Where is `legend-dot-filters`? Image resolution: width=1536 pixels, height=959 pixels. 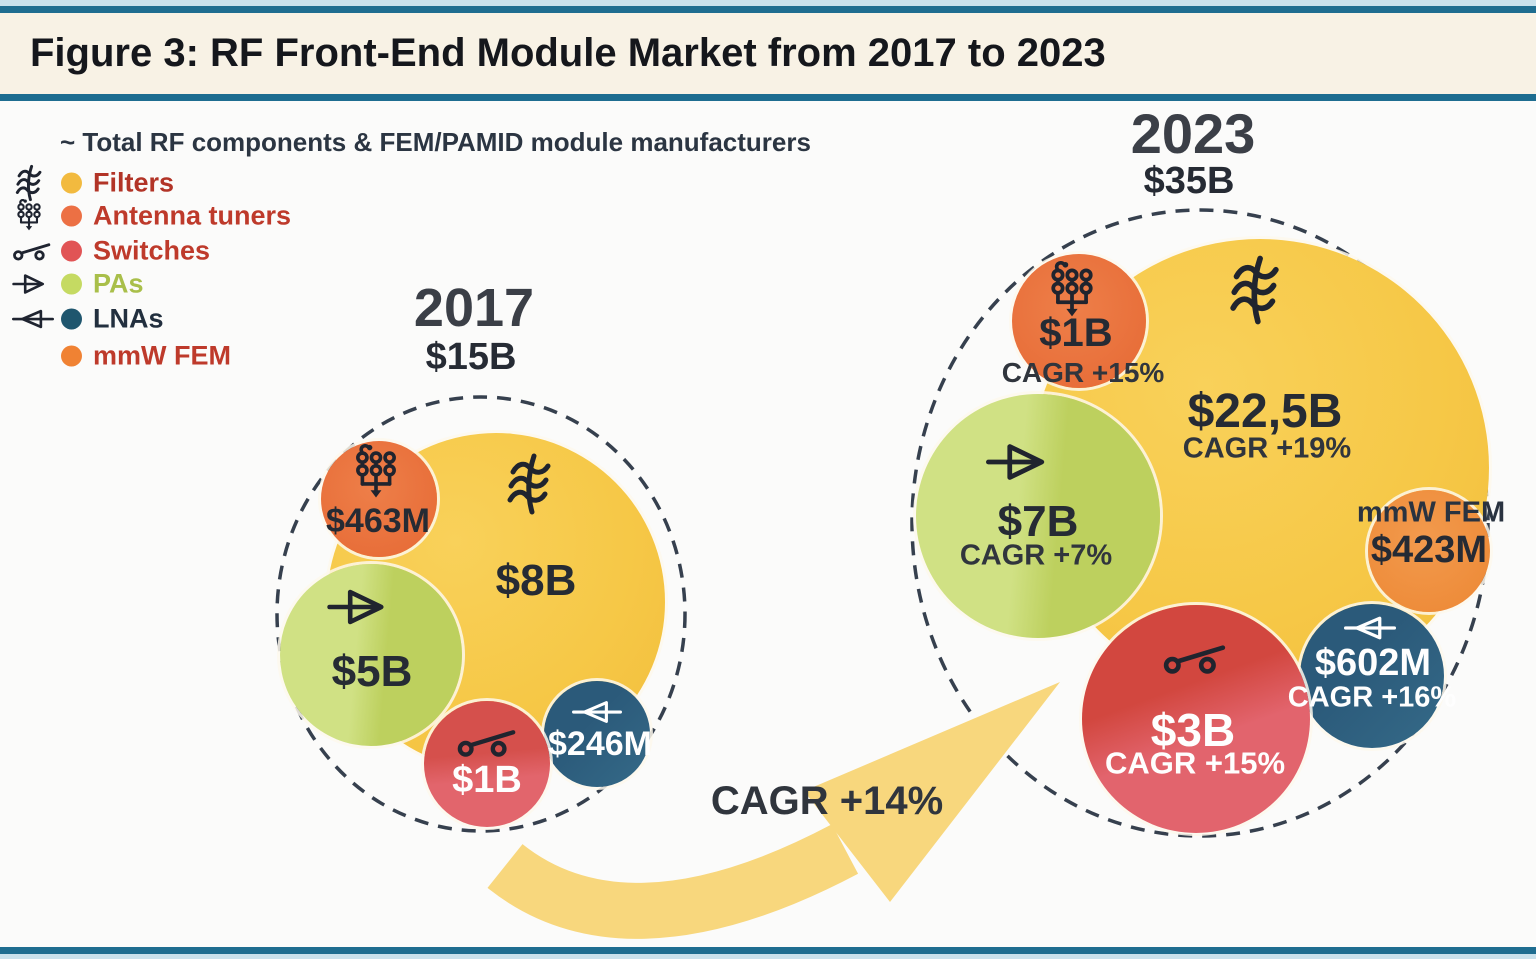
legend-dot-filters is located at coordinates (71, 183).